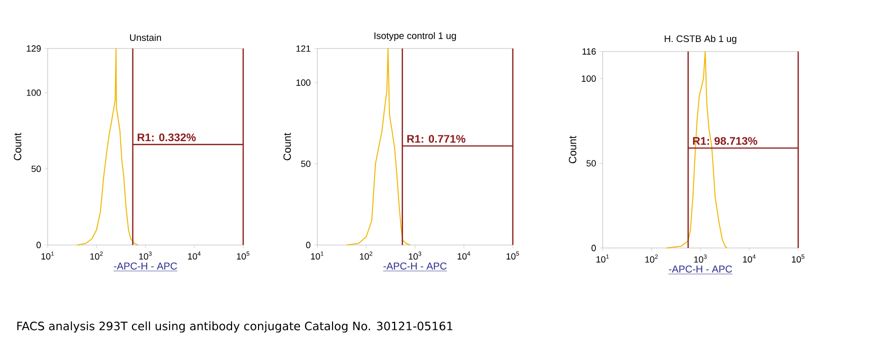 The image size is (876, 351). Describe the element at coordinates (234, 327) in the screenshot. I see `text: FACS analysis 293T cell using antibody conjugate Catalog No. 30121-05161` at that location.